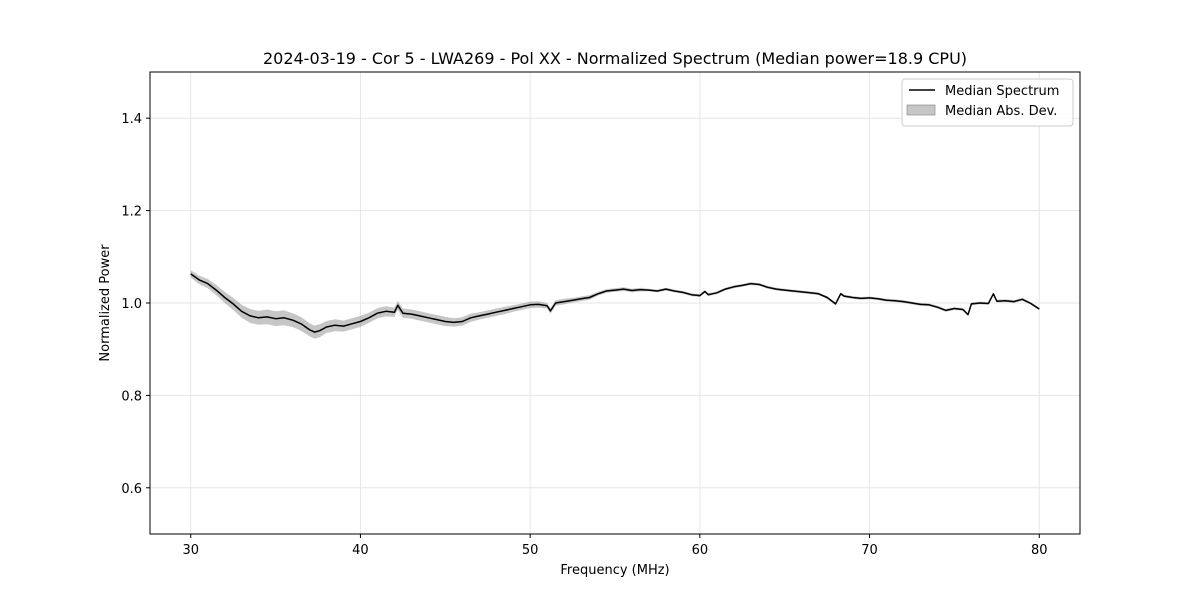 The height and width of the screenshot is (604, 1200). I want to click on x-tick-label: 30, so click(190, 550).